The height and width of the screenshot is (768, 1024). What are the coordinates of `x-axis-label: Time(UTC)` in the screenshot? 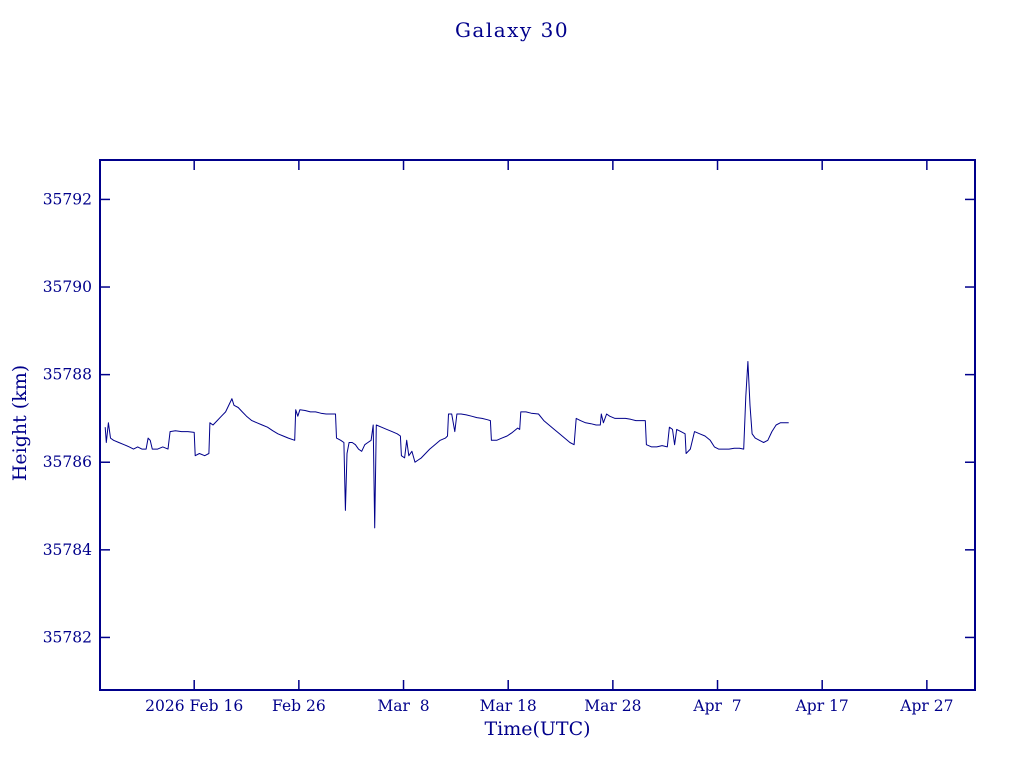 It's located at (537, 729).